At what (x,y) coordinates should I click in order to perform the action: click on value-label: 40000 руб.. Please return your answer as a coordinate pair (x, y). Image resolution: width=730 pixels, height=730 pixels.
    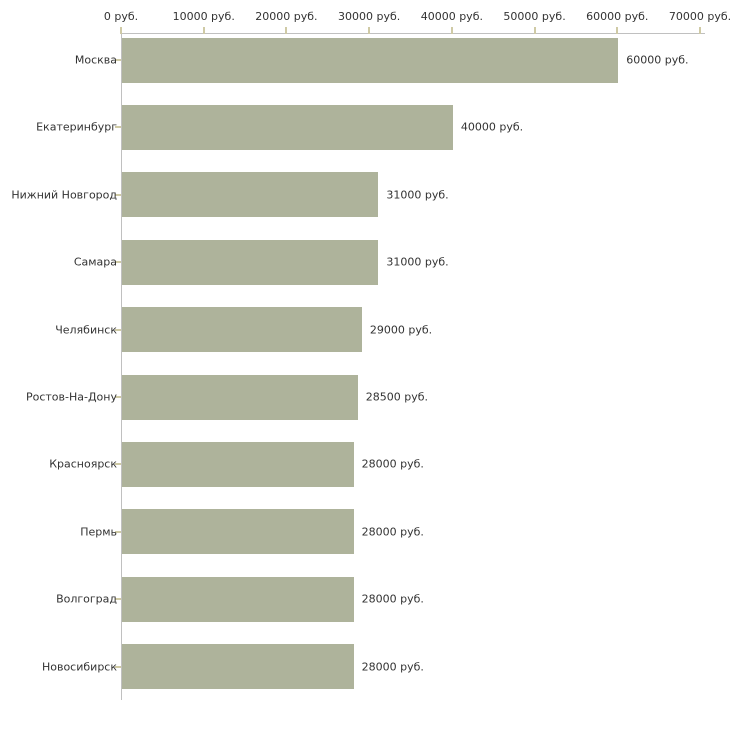
    Looking at the image, I should click on (492, 127).